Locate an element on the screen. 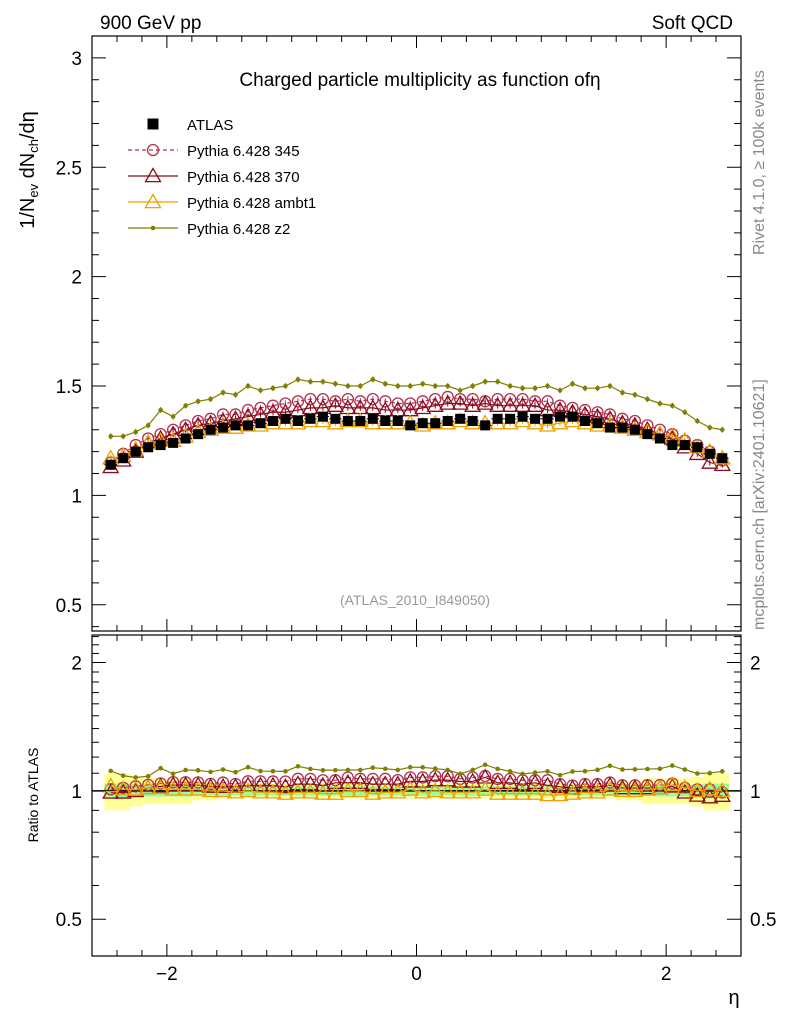 The height and width of the screenshot is (1024, 786). ratio-y-tick-label: 2 is located at coordinates (76, 663).